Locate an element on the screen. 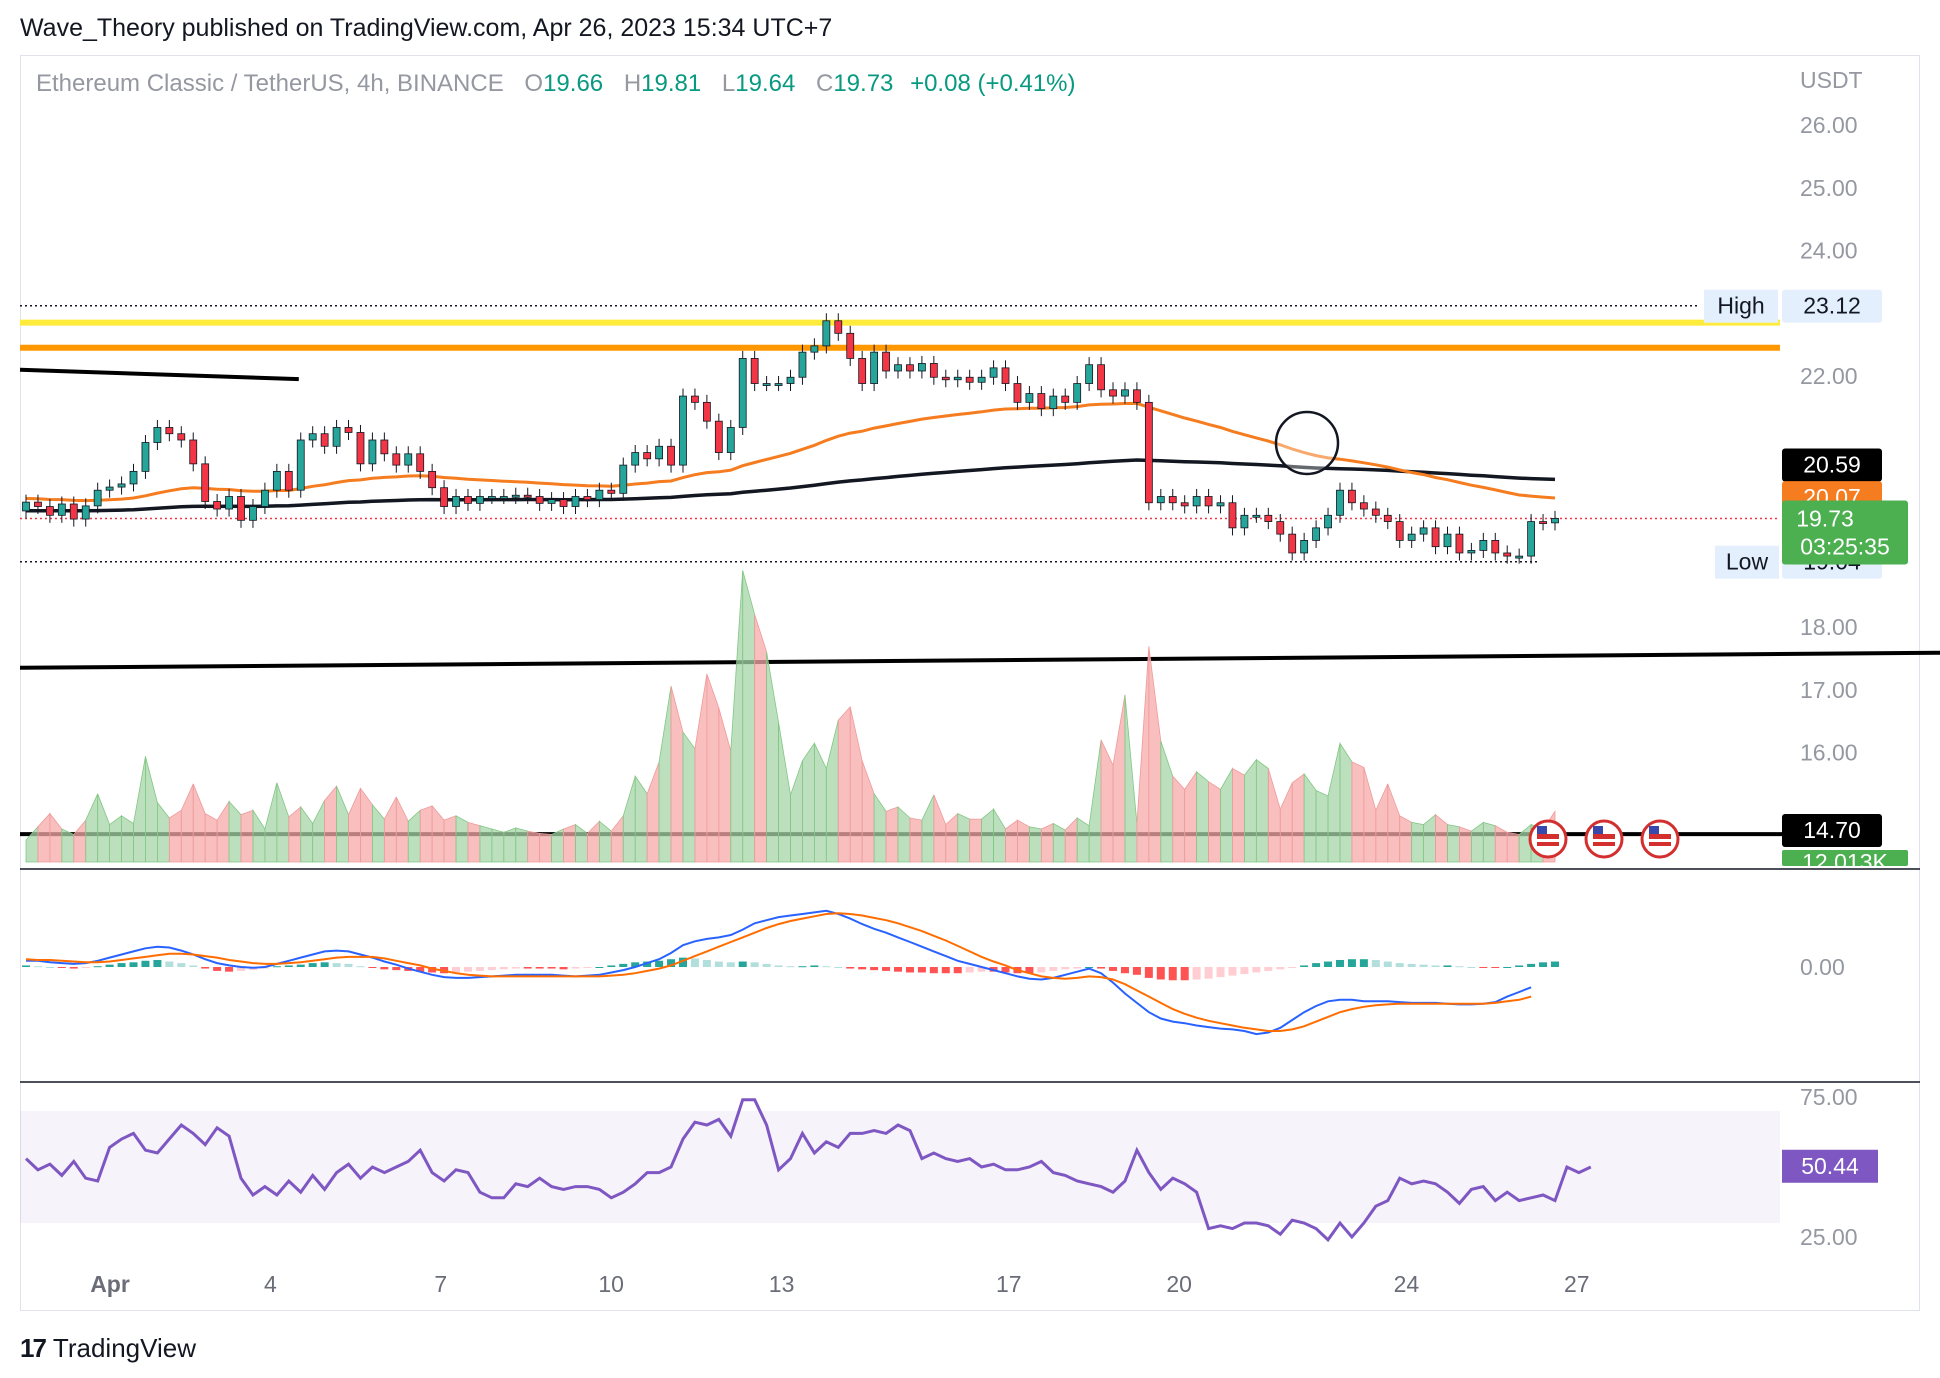 The image size is (1940, 1378). ema-50-line is located at coordinates (790, 452).